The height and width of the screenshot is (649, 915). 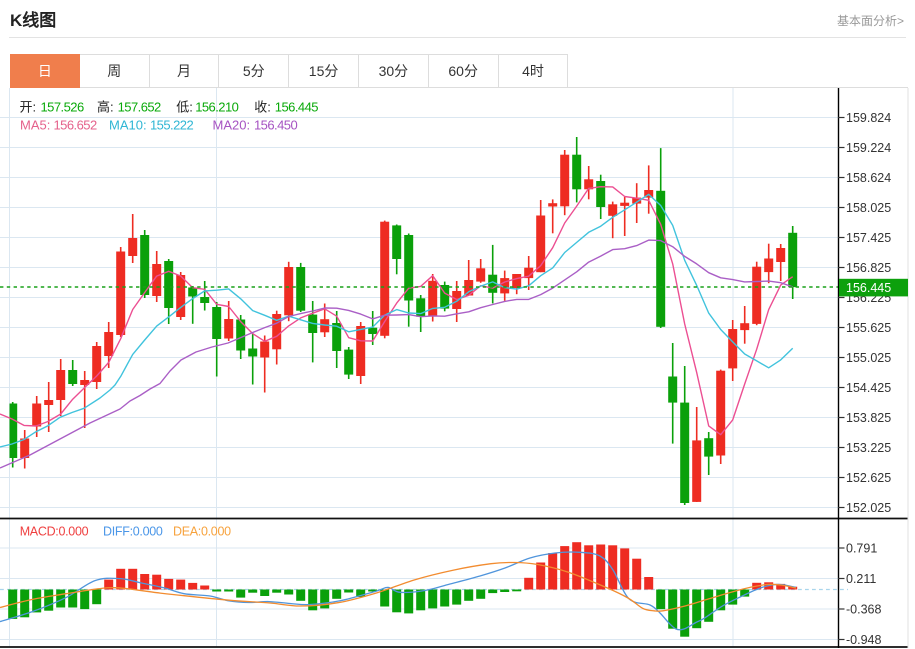 What do you see at coordinates (868, 148) in the screenshot?
I see `svg-text: 159.224` at bounding box center [868, 148].